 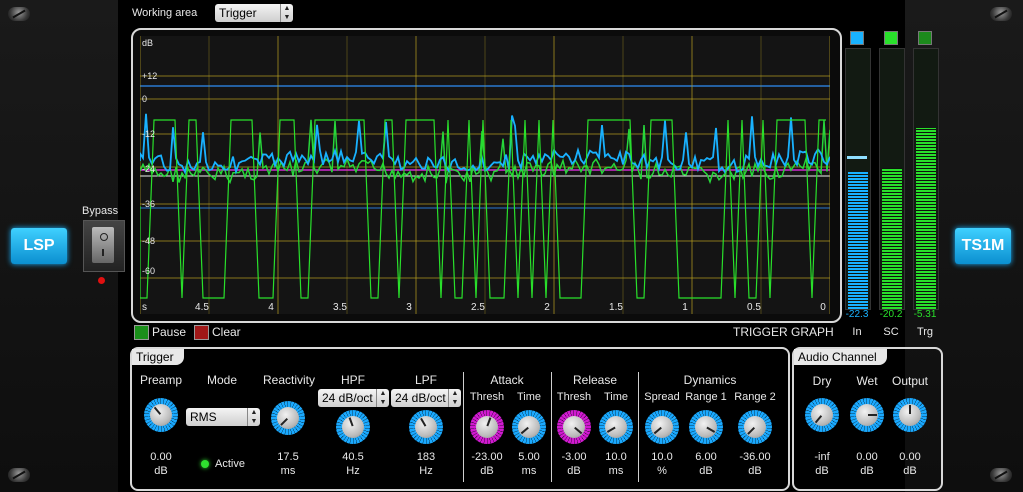 What do you see at coordinates (426, 427) in the screenshot?
I see `lpf-knob` at bounding box center [426, 427].